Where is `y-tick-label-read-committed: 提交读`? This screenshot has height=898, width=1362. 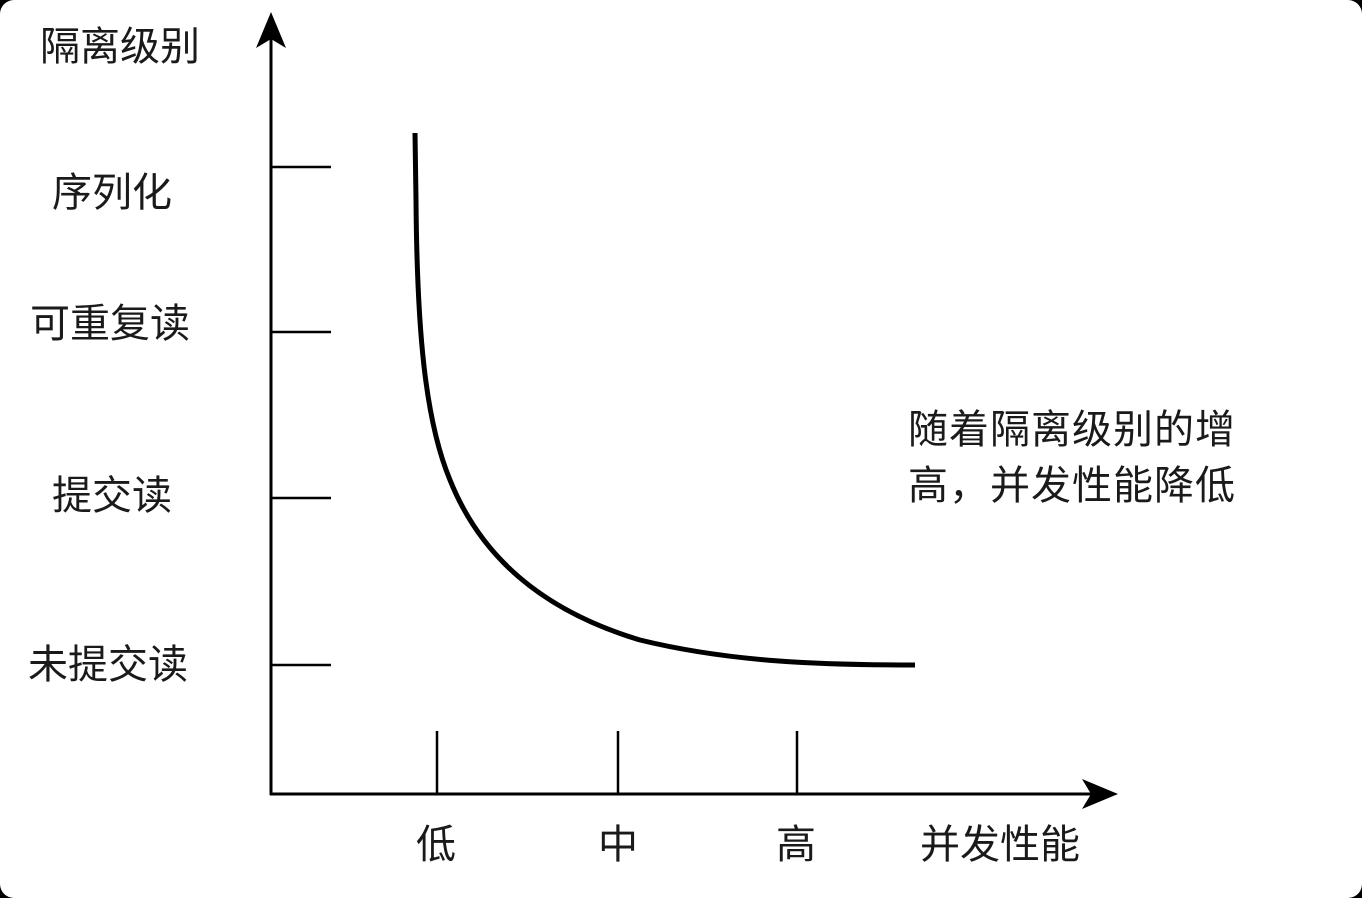 y-tick-label-read-committed: 提交读 is located at coordinates (112, 496).